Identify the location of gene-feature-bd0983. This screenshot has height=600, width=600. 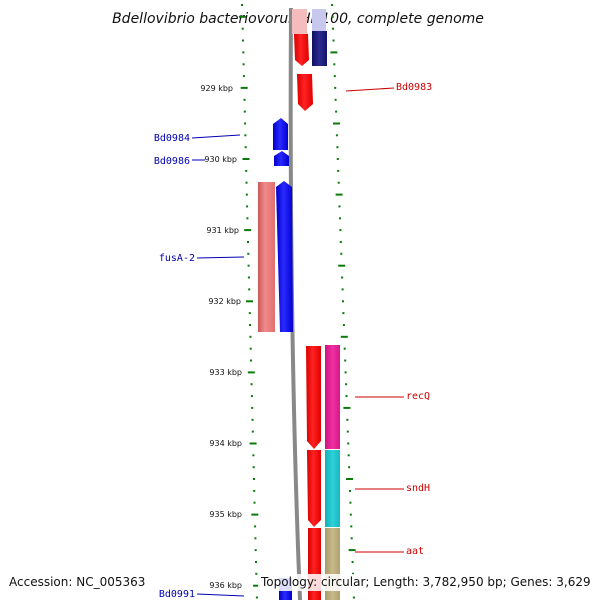
(305, 92).